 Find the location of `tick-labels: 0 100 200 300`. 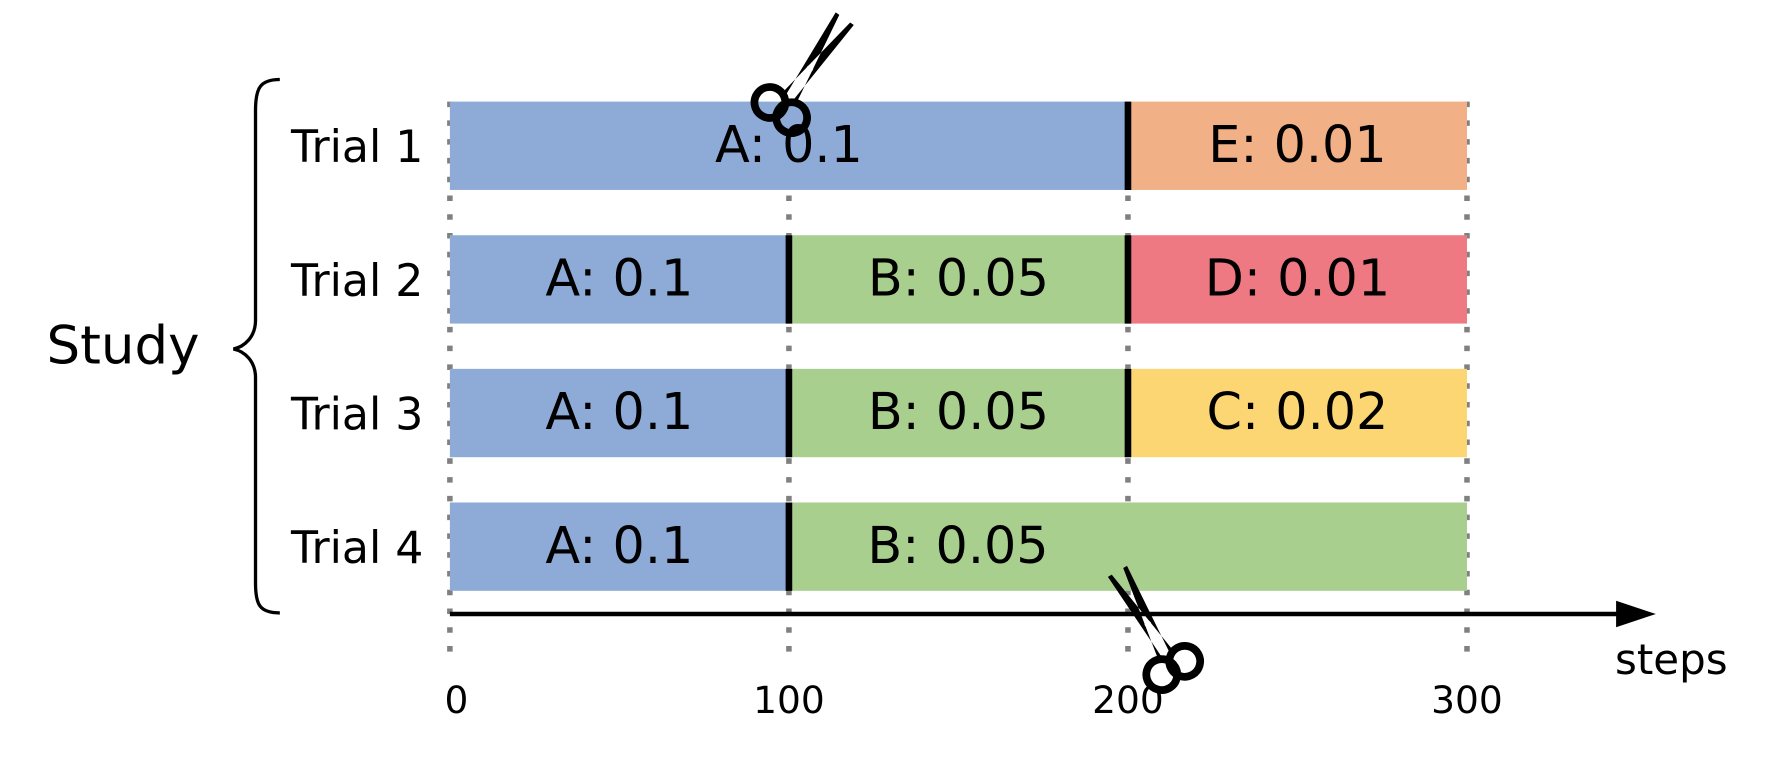

tick-labels: 0 100 200 300 is located at coordinates (974, 700).